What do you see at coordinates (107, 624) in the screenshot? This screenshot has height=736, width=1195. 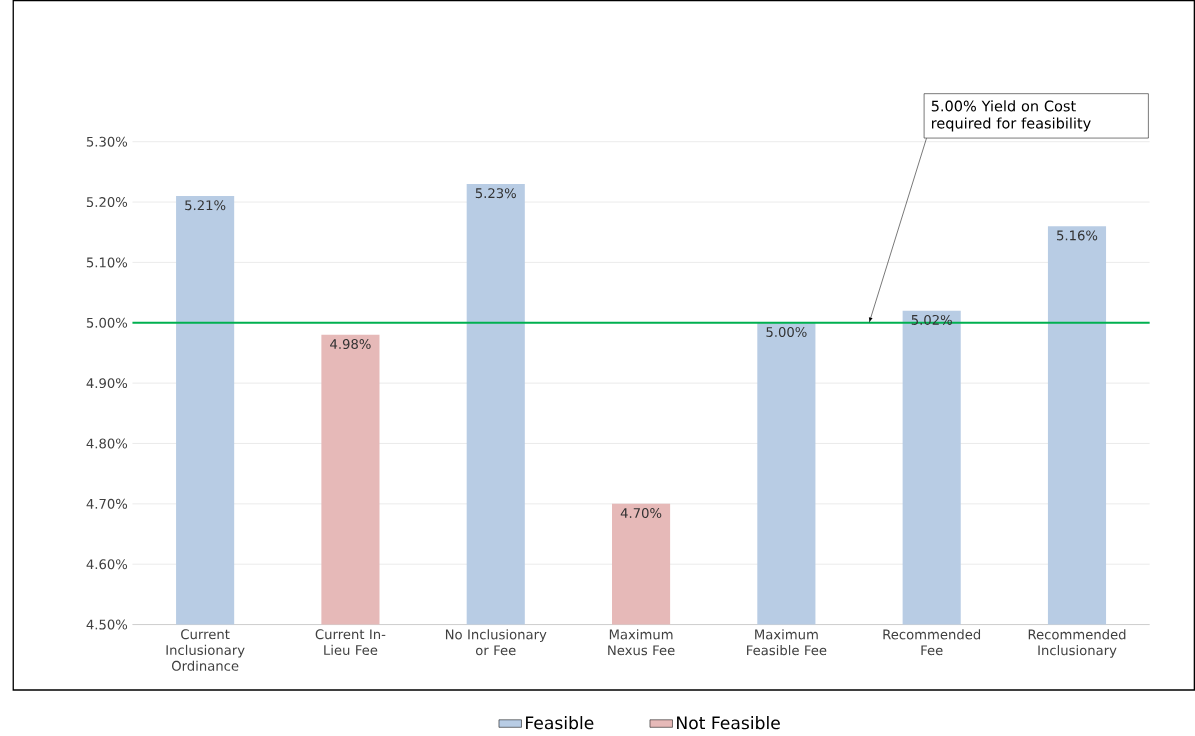 I see `y-tick-label: 4.50%` at bounding box center [107, 624].